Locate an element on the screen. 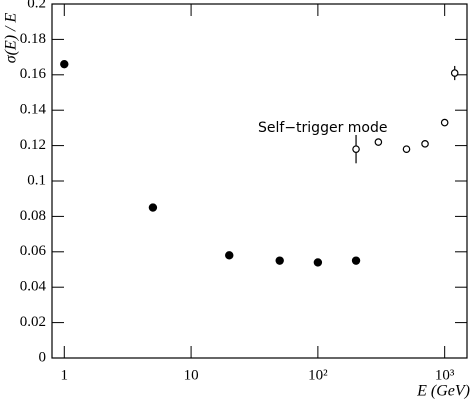 The width and height of the screenshot is (474, 402). x-axis-label: E (GeV) is located at coordinates (443, 391).